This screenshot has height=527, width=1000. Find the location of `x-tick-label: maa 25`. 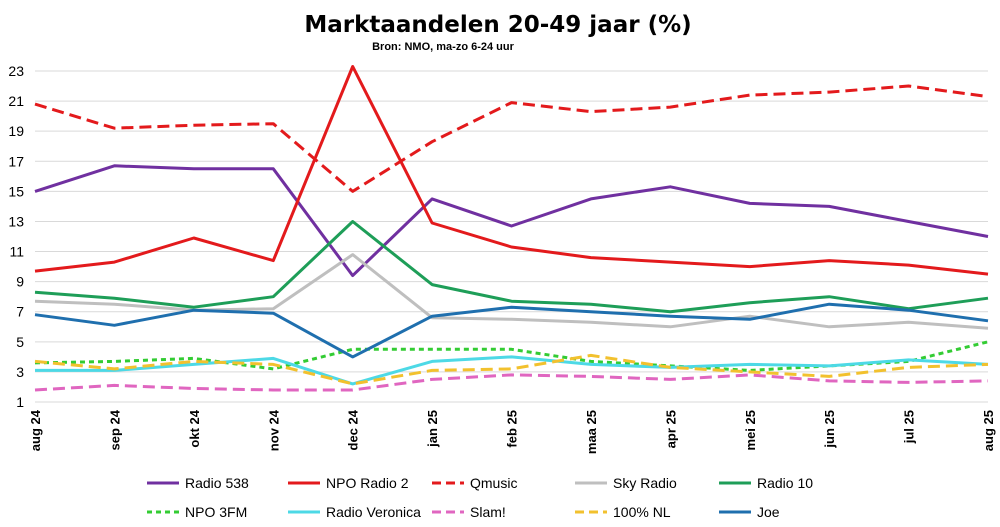

x-tick-label: maa 25 is located at coordinates (591, 432).